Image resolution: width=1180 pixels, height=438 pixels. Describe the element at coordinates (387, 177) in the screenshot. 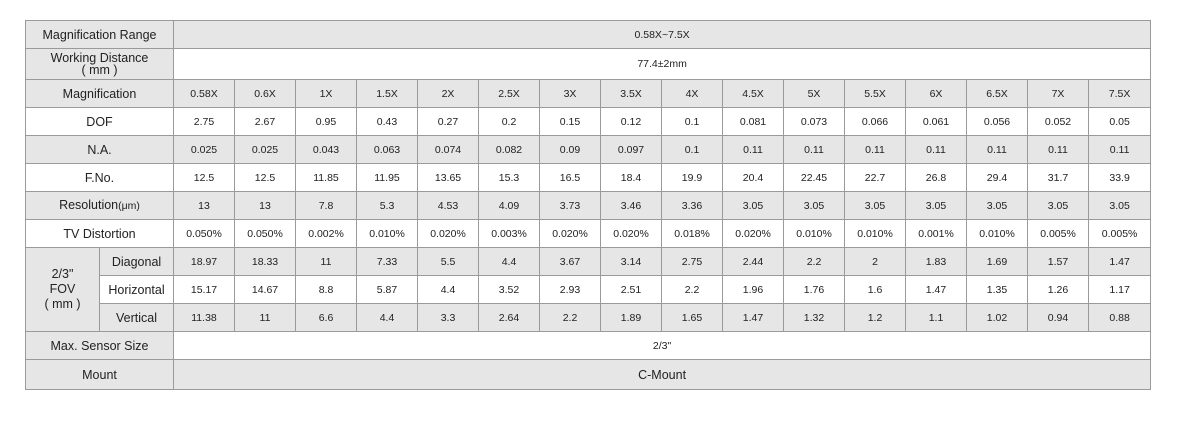

I see `fno-value: 11.95` at that location.